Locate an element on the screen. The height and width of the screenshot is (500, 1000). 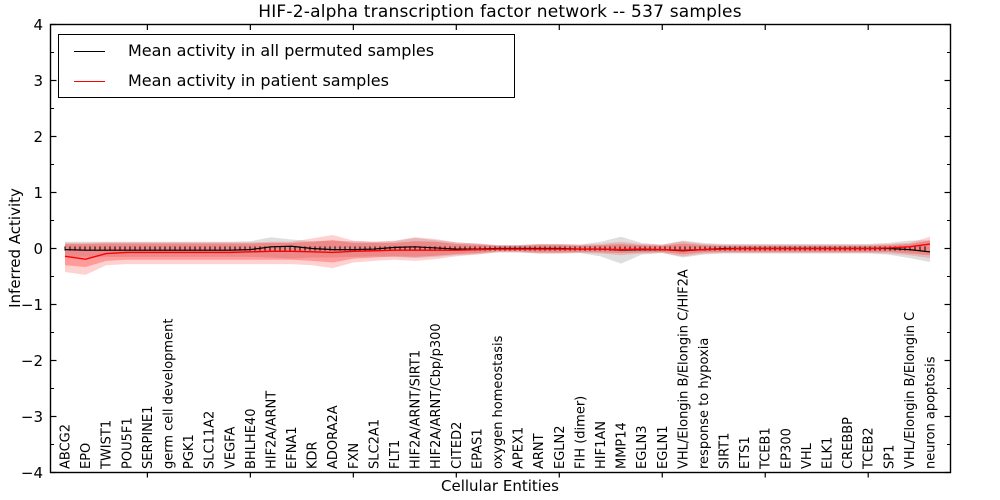
x-tick-label: TCEB1 is located at coordinates (766, 448).